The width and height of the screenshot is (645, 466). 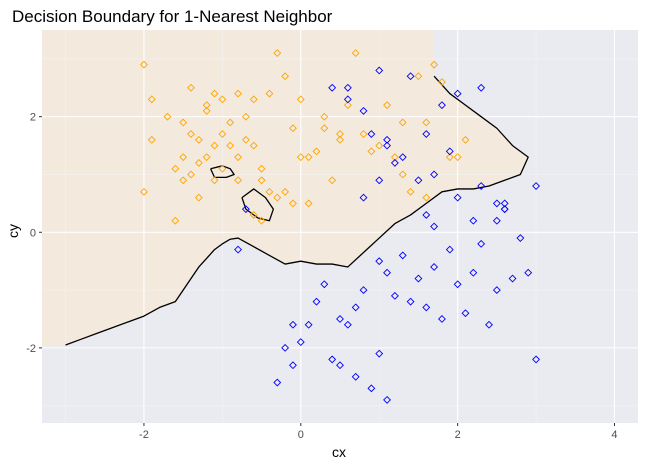 What do you see at coordinates (33, 233) in the screenshot?
I see `y-tick-label: 0` at bounding box center [33, 233].